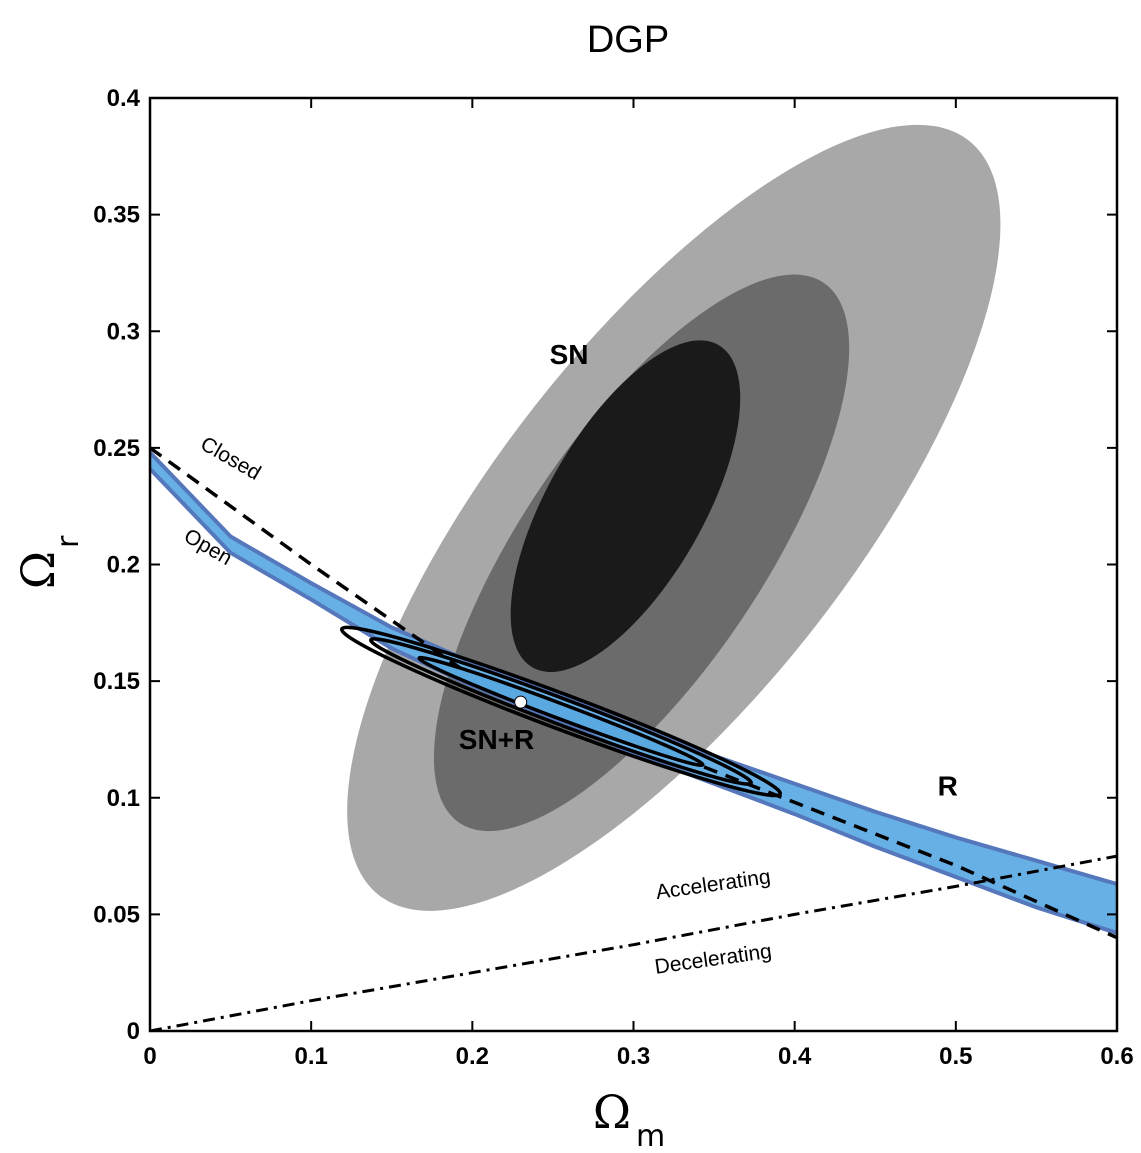 The width and height of the screenshot is (1141, 1153). What do you see at coordinates (472, 1056) in the screenshot?
I see `x-tick-label: 0.2` at bounding box center [472, 1056].